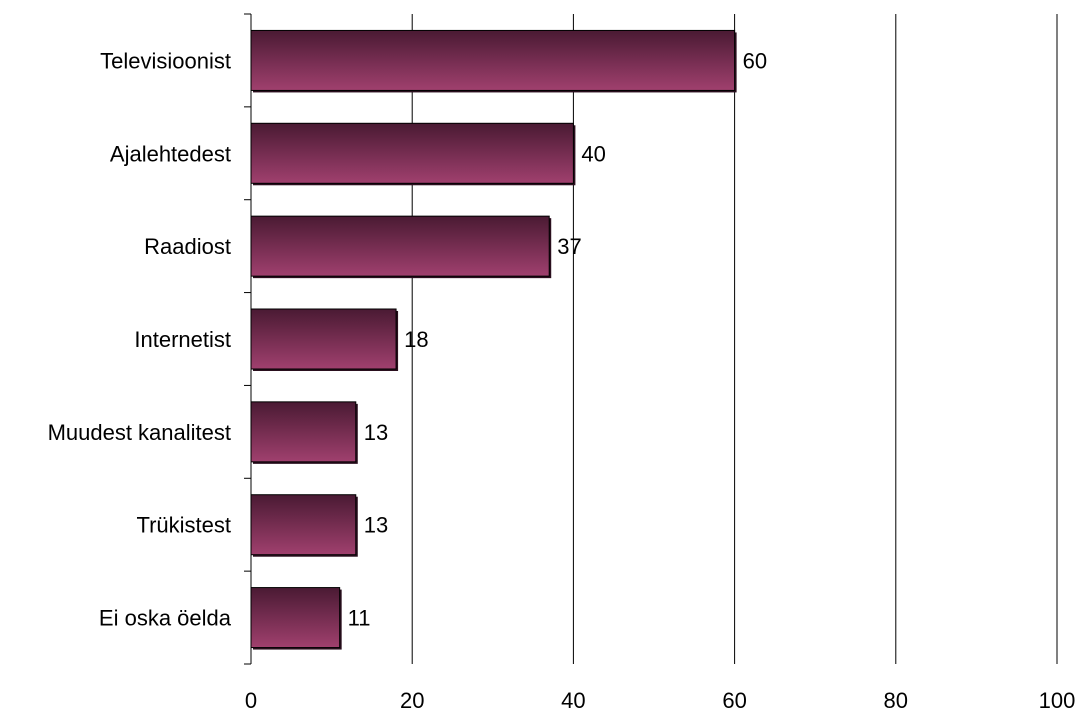 The width and height of the screenshot is (1081, 709). I want to click on x-tick-label: 20, so click(412, 698).